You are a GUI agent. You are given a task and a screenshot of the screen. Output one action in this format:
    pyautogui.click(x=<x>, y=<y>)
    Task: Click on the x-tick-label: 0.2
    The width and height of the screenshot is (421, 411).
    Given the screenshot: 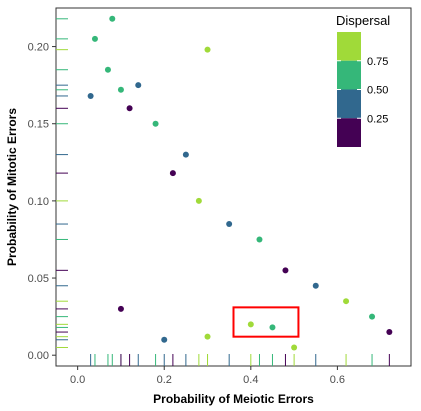 What is the action you would take?
    pyautogui.click(x=164, y=380)
    